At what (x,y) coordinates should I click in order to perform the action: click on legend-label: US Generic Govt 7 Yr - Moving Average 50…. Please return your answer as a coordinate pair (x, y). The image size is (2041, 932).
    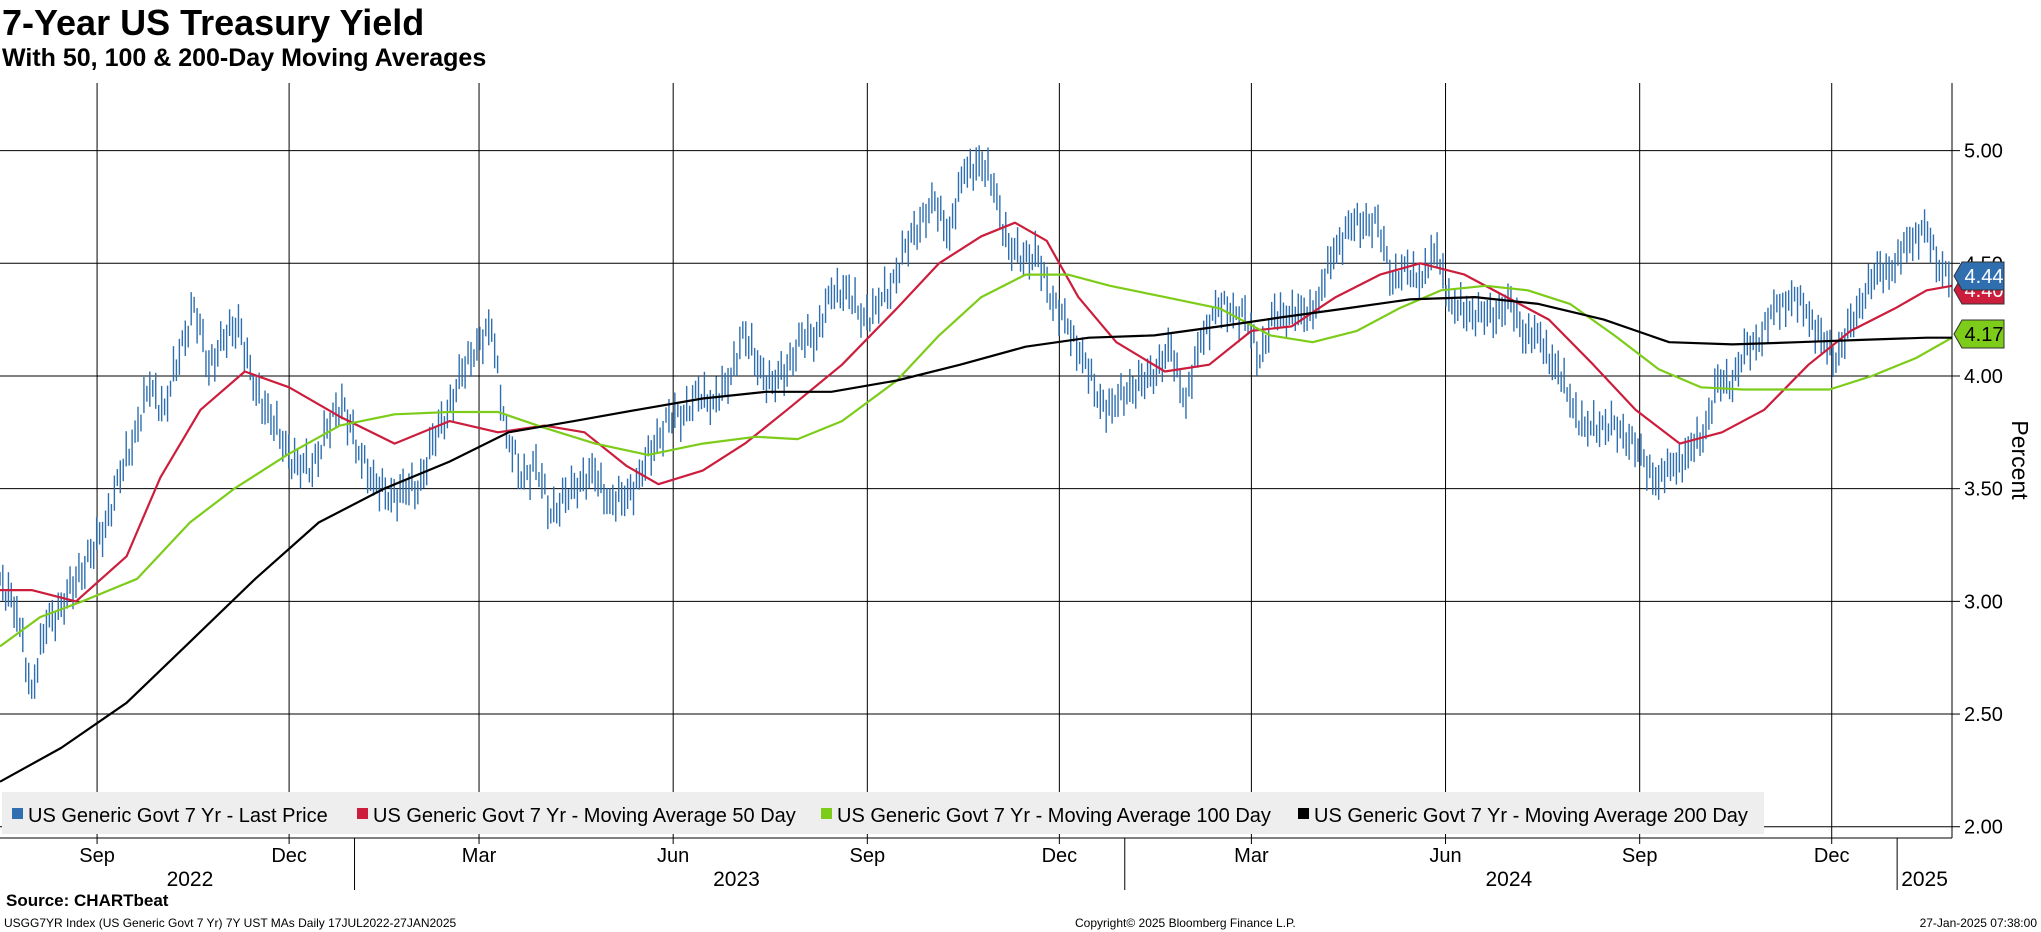
    Looking at the image, I should click on (584, 816).